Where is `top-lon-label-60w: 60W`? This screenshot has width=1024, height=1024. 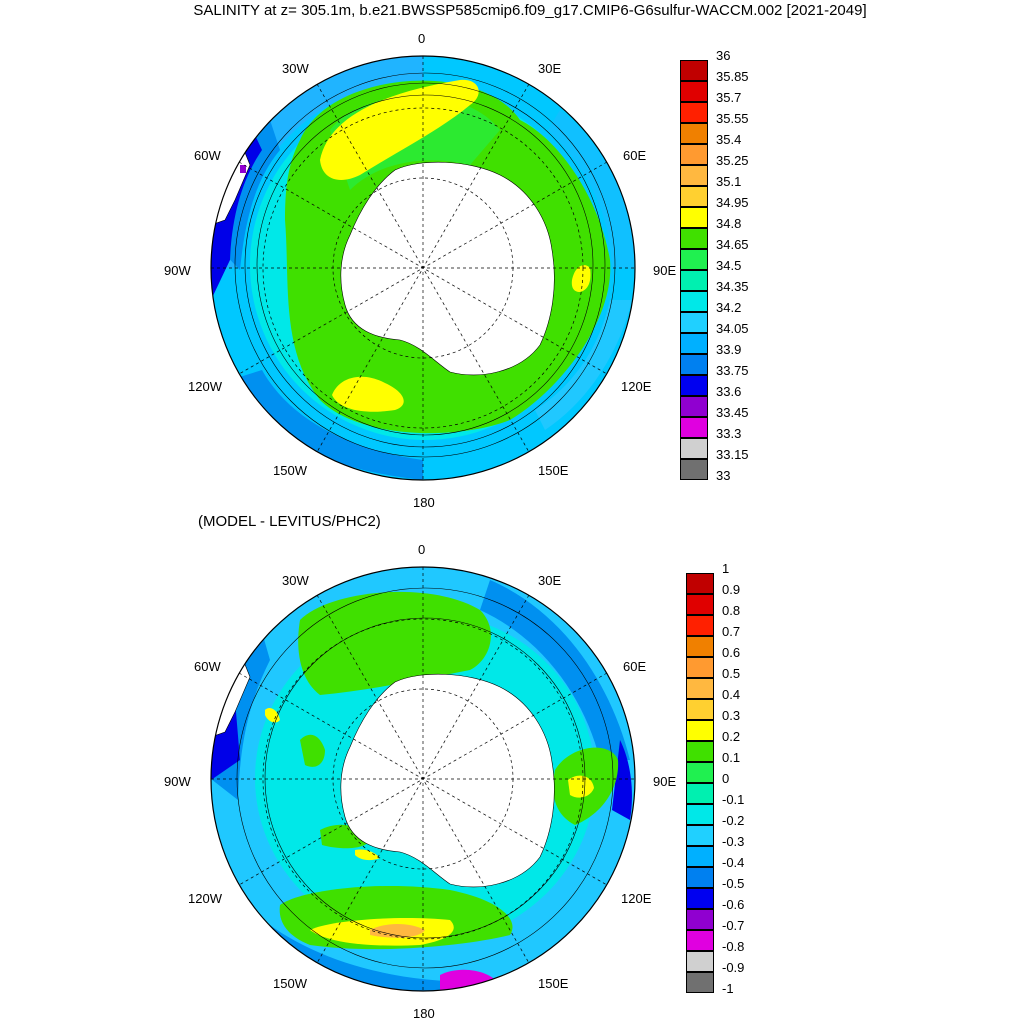
top-lon-label-60w: 60W is located at coordinates (207, 155).